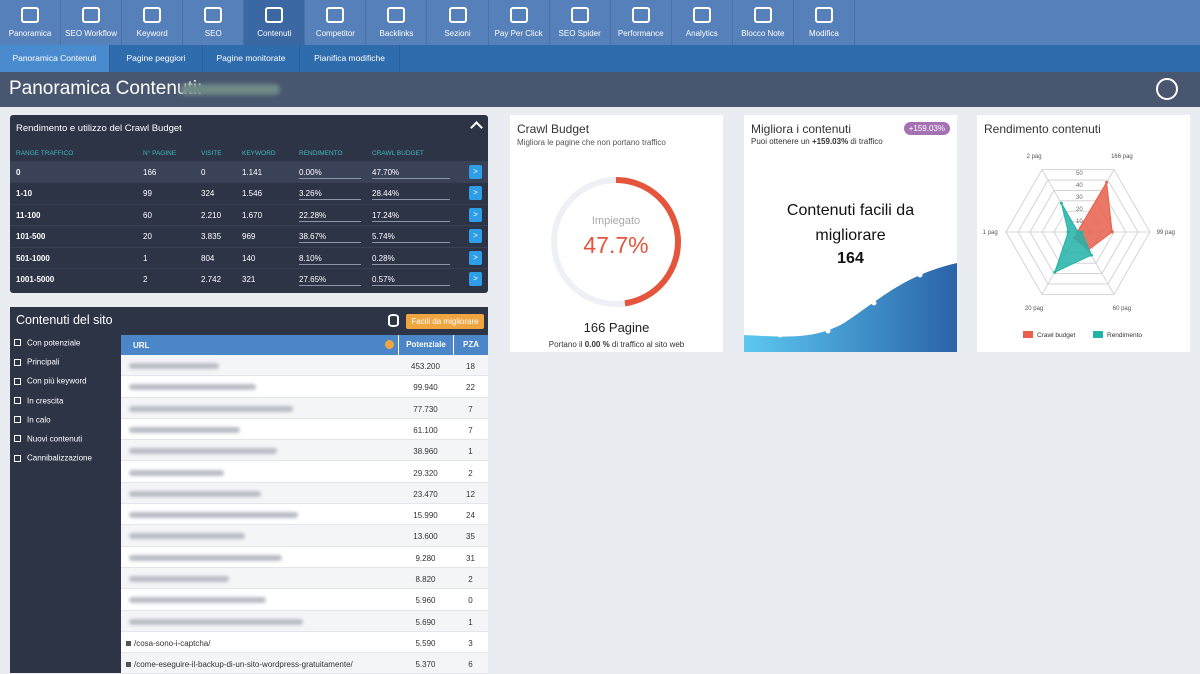 The image size is (1200, 674). I want to click on gauge-arc, so click(648, 242).